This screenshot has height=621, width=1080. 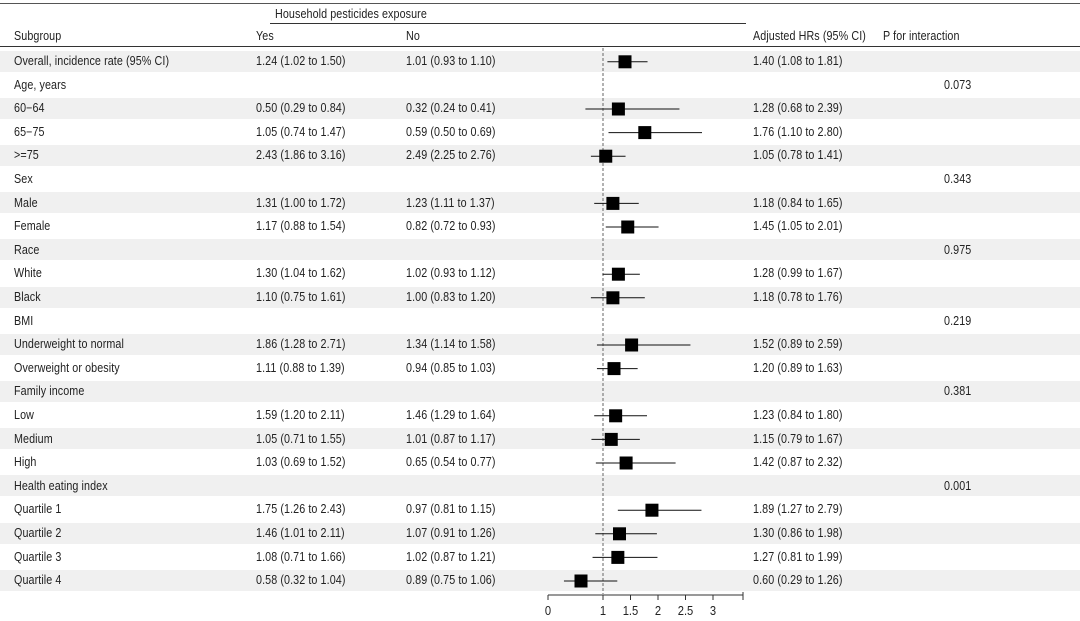 I want to click on x-tick-label: 2.5, so click(x=686, y=610).